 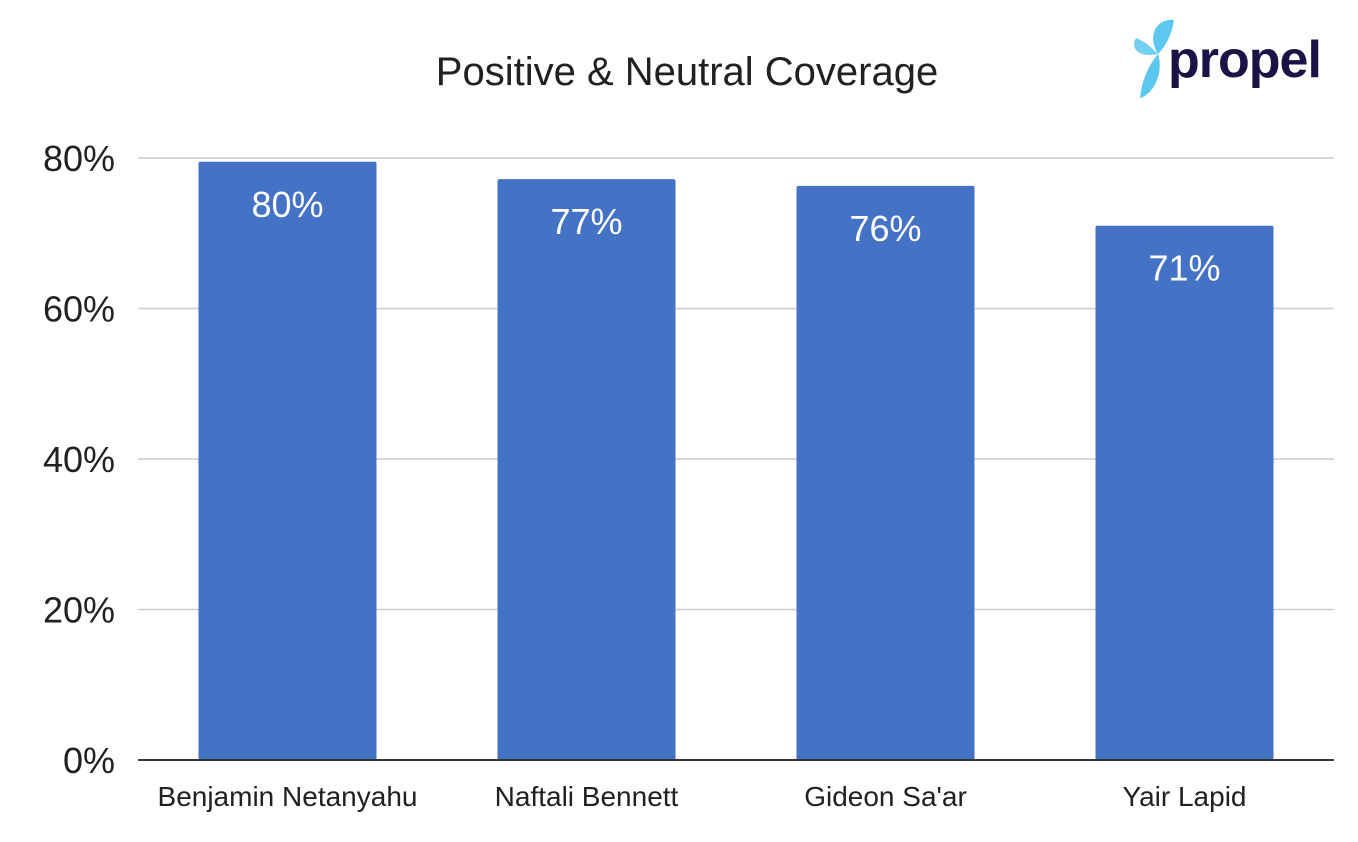 I want to click on x-tick-label: Yair Lapid, so click(x=1184, y=796).